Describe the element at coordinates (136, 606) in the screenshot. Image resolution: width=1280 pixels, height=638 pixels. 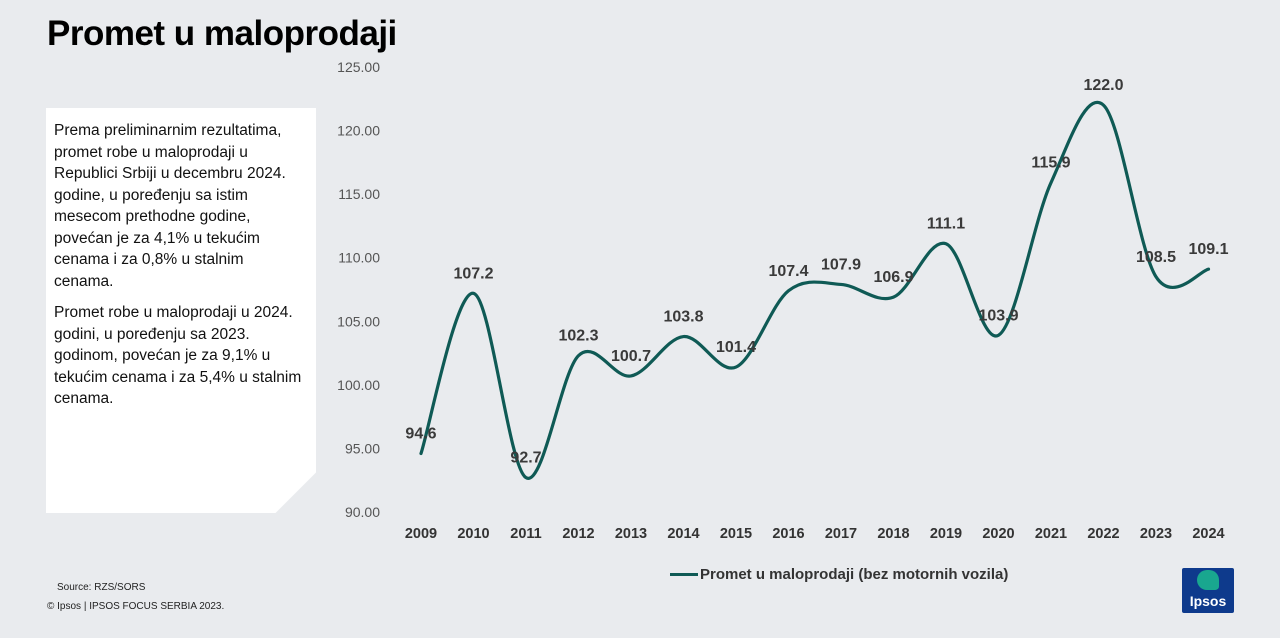
I see `copyright-note: © Ipsos | IPSOS FOCUS SERBIA 2023.` at that location.